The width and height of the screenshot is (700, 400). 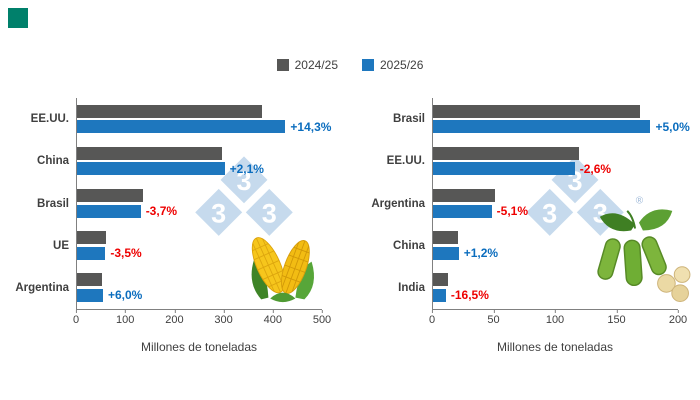 I want to click on legend-label-2024-25: 2024/25, so click(x=316, y=65).